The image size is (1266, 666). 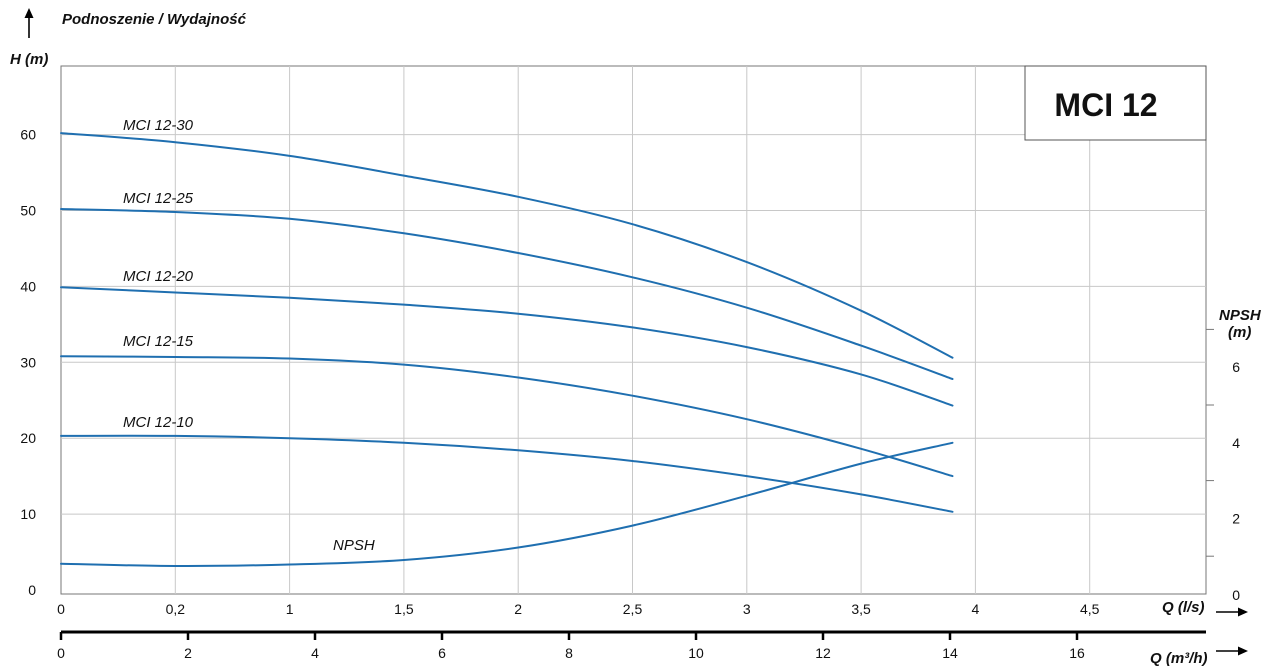 I want to click on x-ls-tick-label: 2,5, so click(x=633, y=609).